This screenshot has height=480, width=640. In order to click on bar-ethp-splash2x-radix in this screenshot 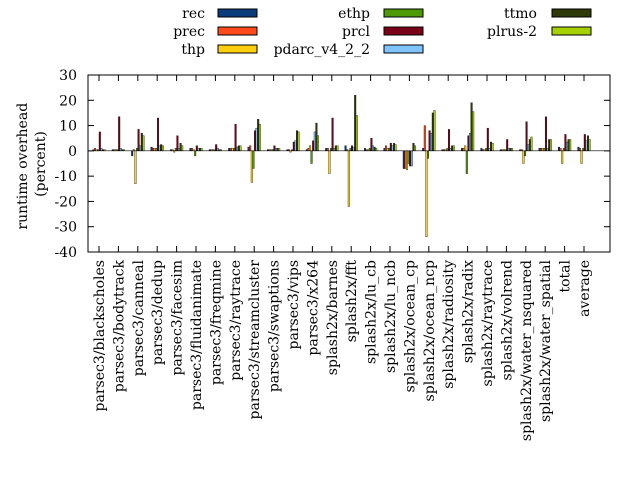, I will do `click(466, 162)`.